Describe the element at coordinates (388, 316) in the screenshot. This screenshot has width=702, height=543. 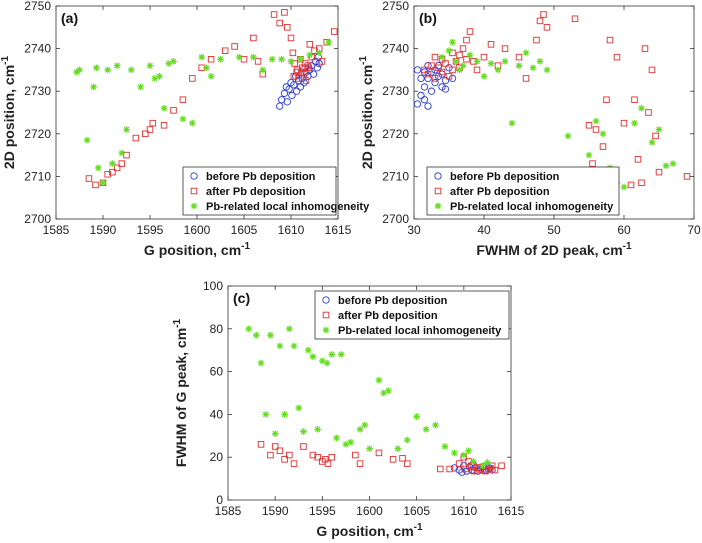
I see `legend-label: after Pb deposition` at that location.